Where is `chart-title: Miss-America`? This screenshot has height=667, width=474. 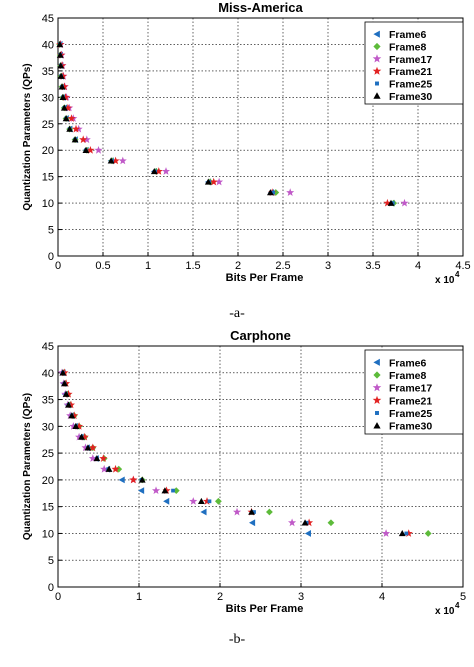 chart-title: Miss-America is located at coordinates (260, 7).